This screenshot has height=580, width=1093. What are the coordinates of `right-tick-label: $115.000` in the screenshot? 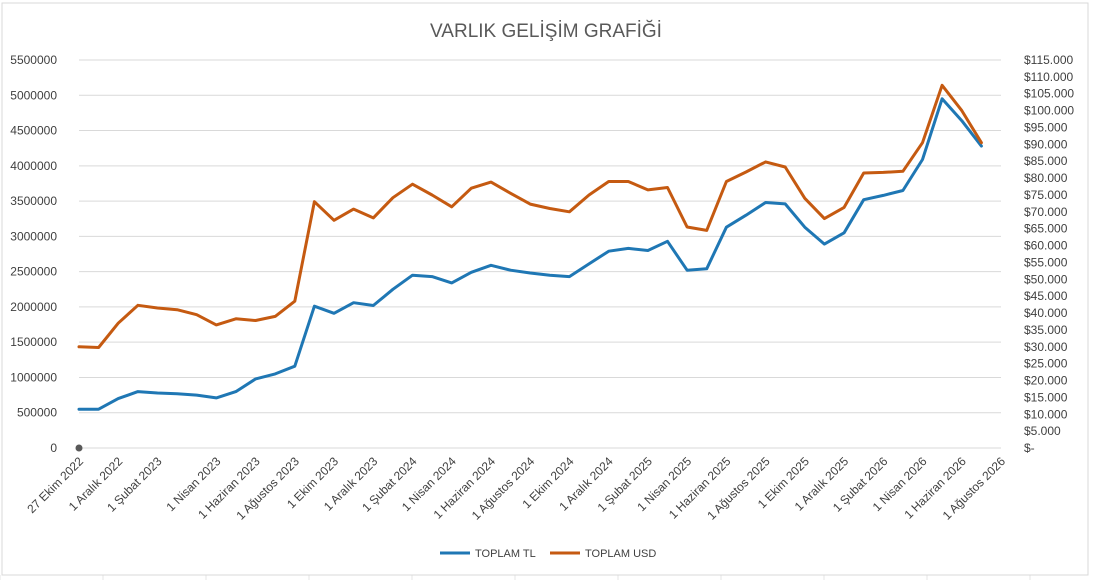 It's located at (1048, 60).